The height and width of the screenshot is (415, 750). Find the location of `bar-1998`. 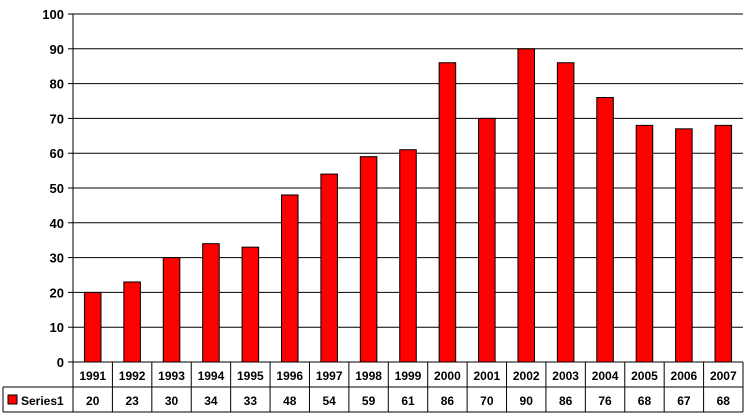

bar-1998 is located at coordinates (368, 259).